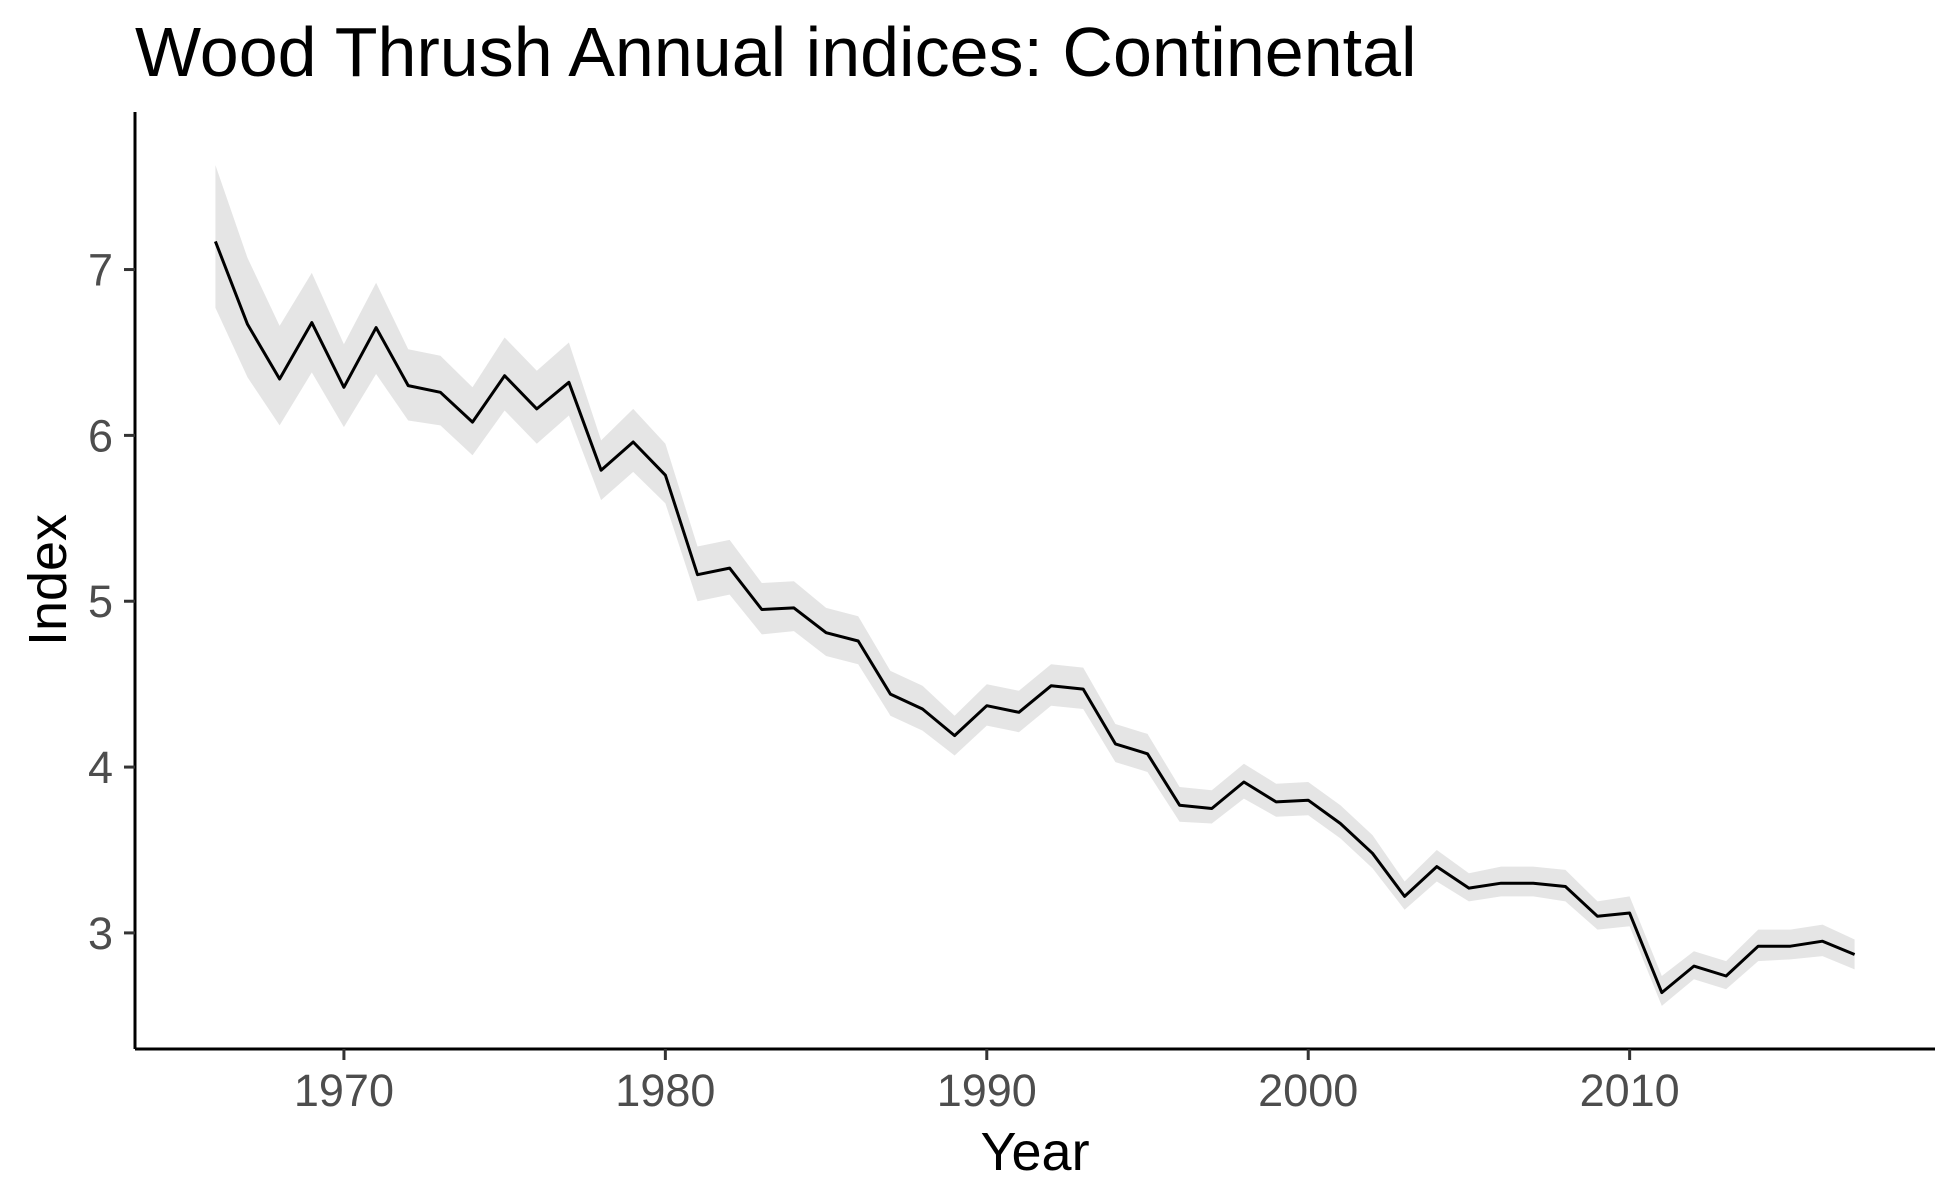  What do you see at coordinates (48, 580) in the screenshot?
I see `y-axis-title: Index` at bounding box center [48, 580].